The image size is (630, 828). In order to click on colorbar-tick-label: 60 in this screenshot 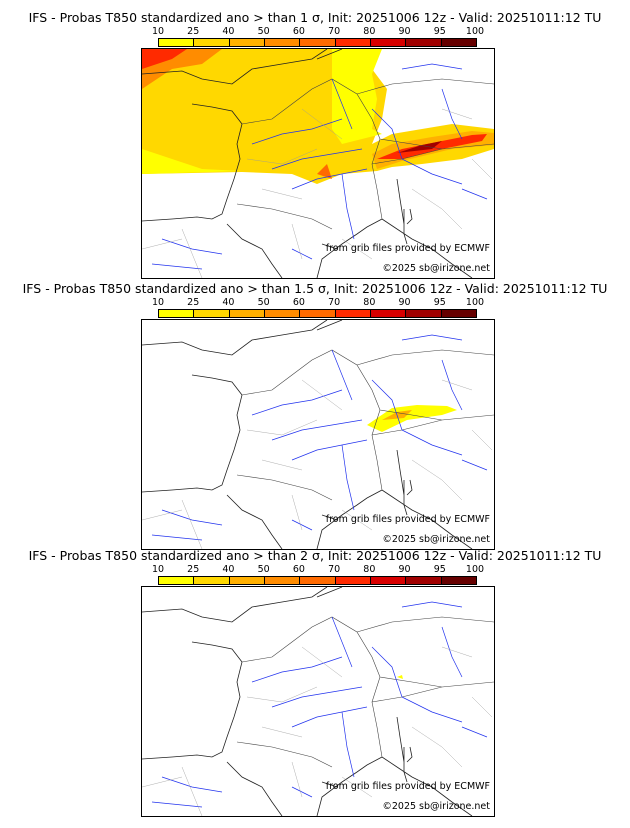, I will do `click(298, 31)`.